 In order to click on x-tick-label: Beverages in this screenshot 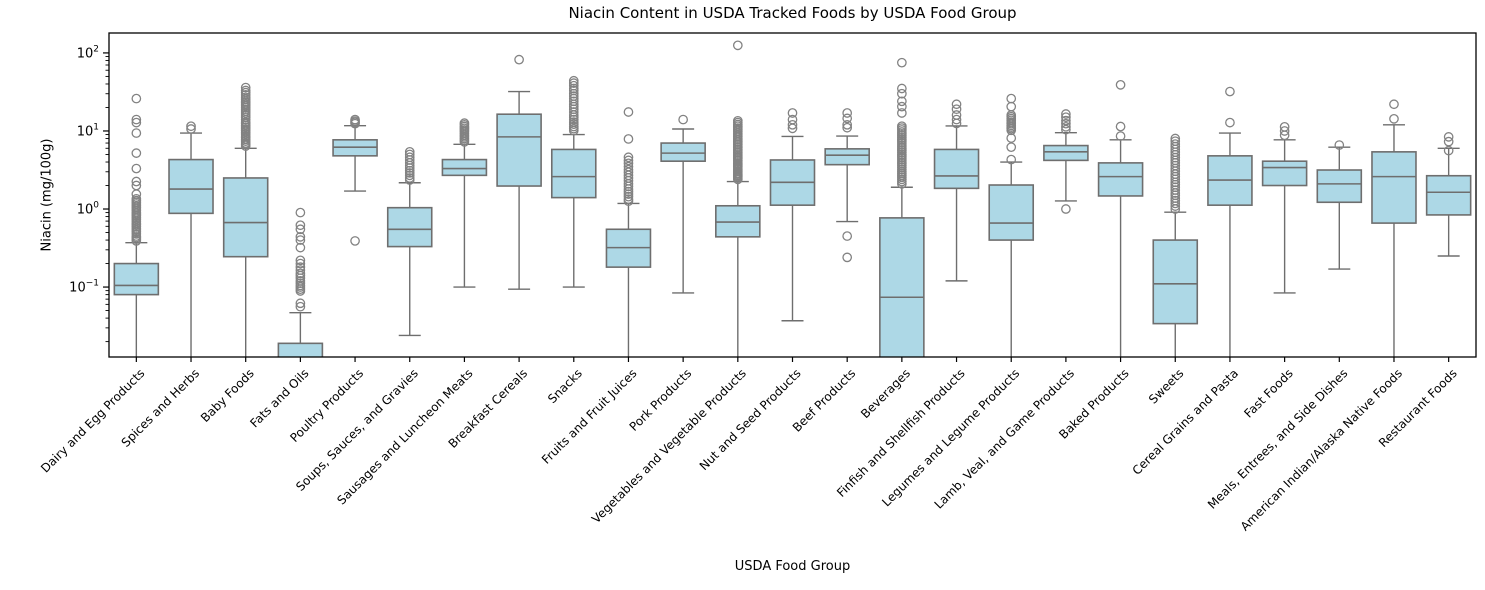, I will do `click(885, 393)`.